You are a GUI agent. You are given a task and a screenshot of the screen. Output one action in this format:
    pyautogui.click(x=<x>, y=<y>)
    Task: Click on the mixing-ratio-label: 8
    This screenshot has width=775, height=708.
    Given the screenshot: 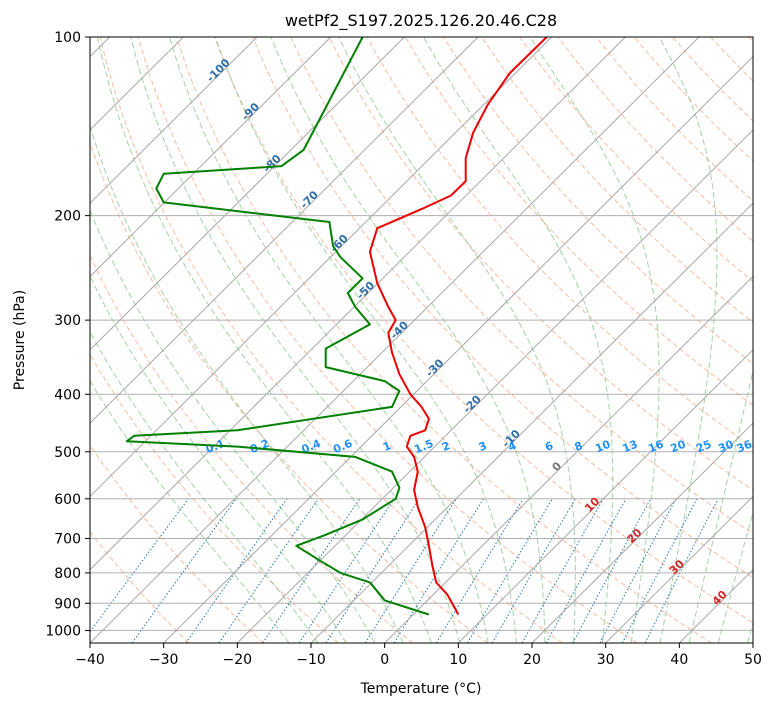 What is the action you would take?
    pyautogui.click(x=579, y=446)
    